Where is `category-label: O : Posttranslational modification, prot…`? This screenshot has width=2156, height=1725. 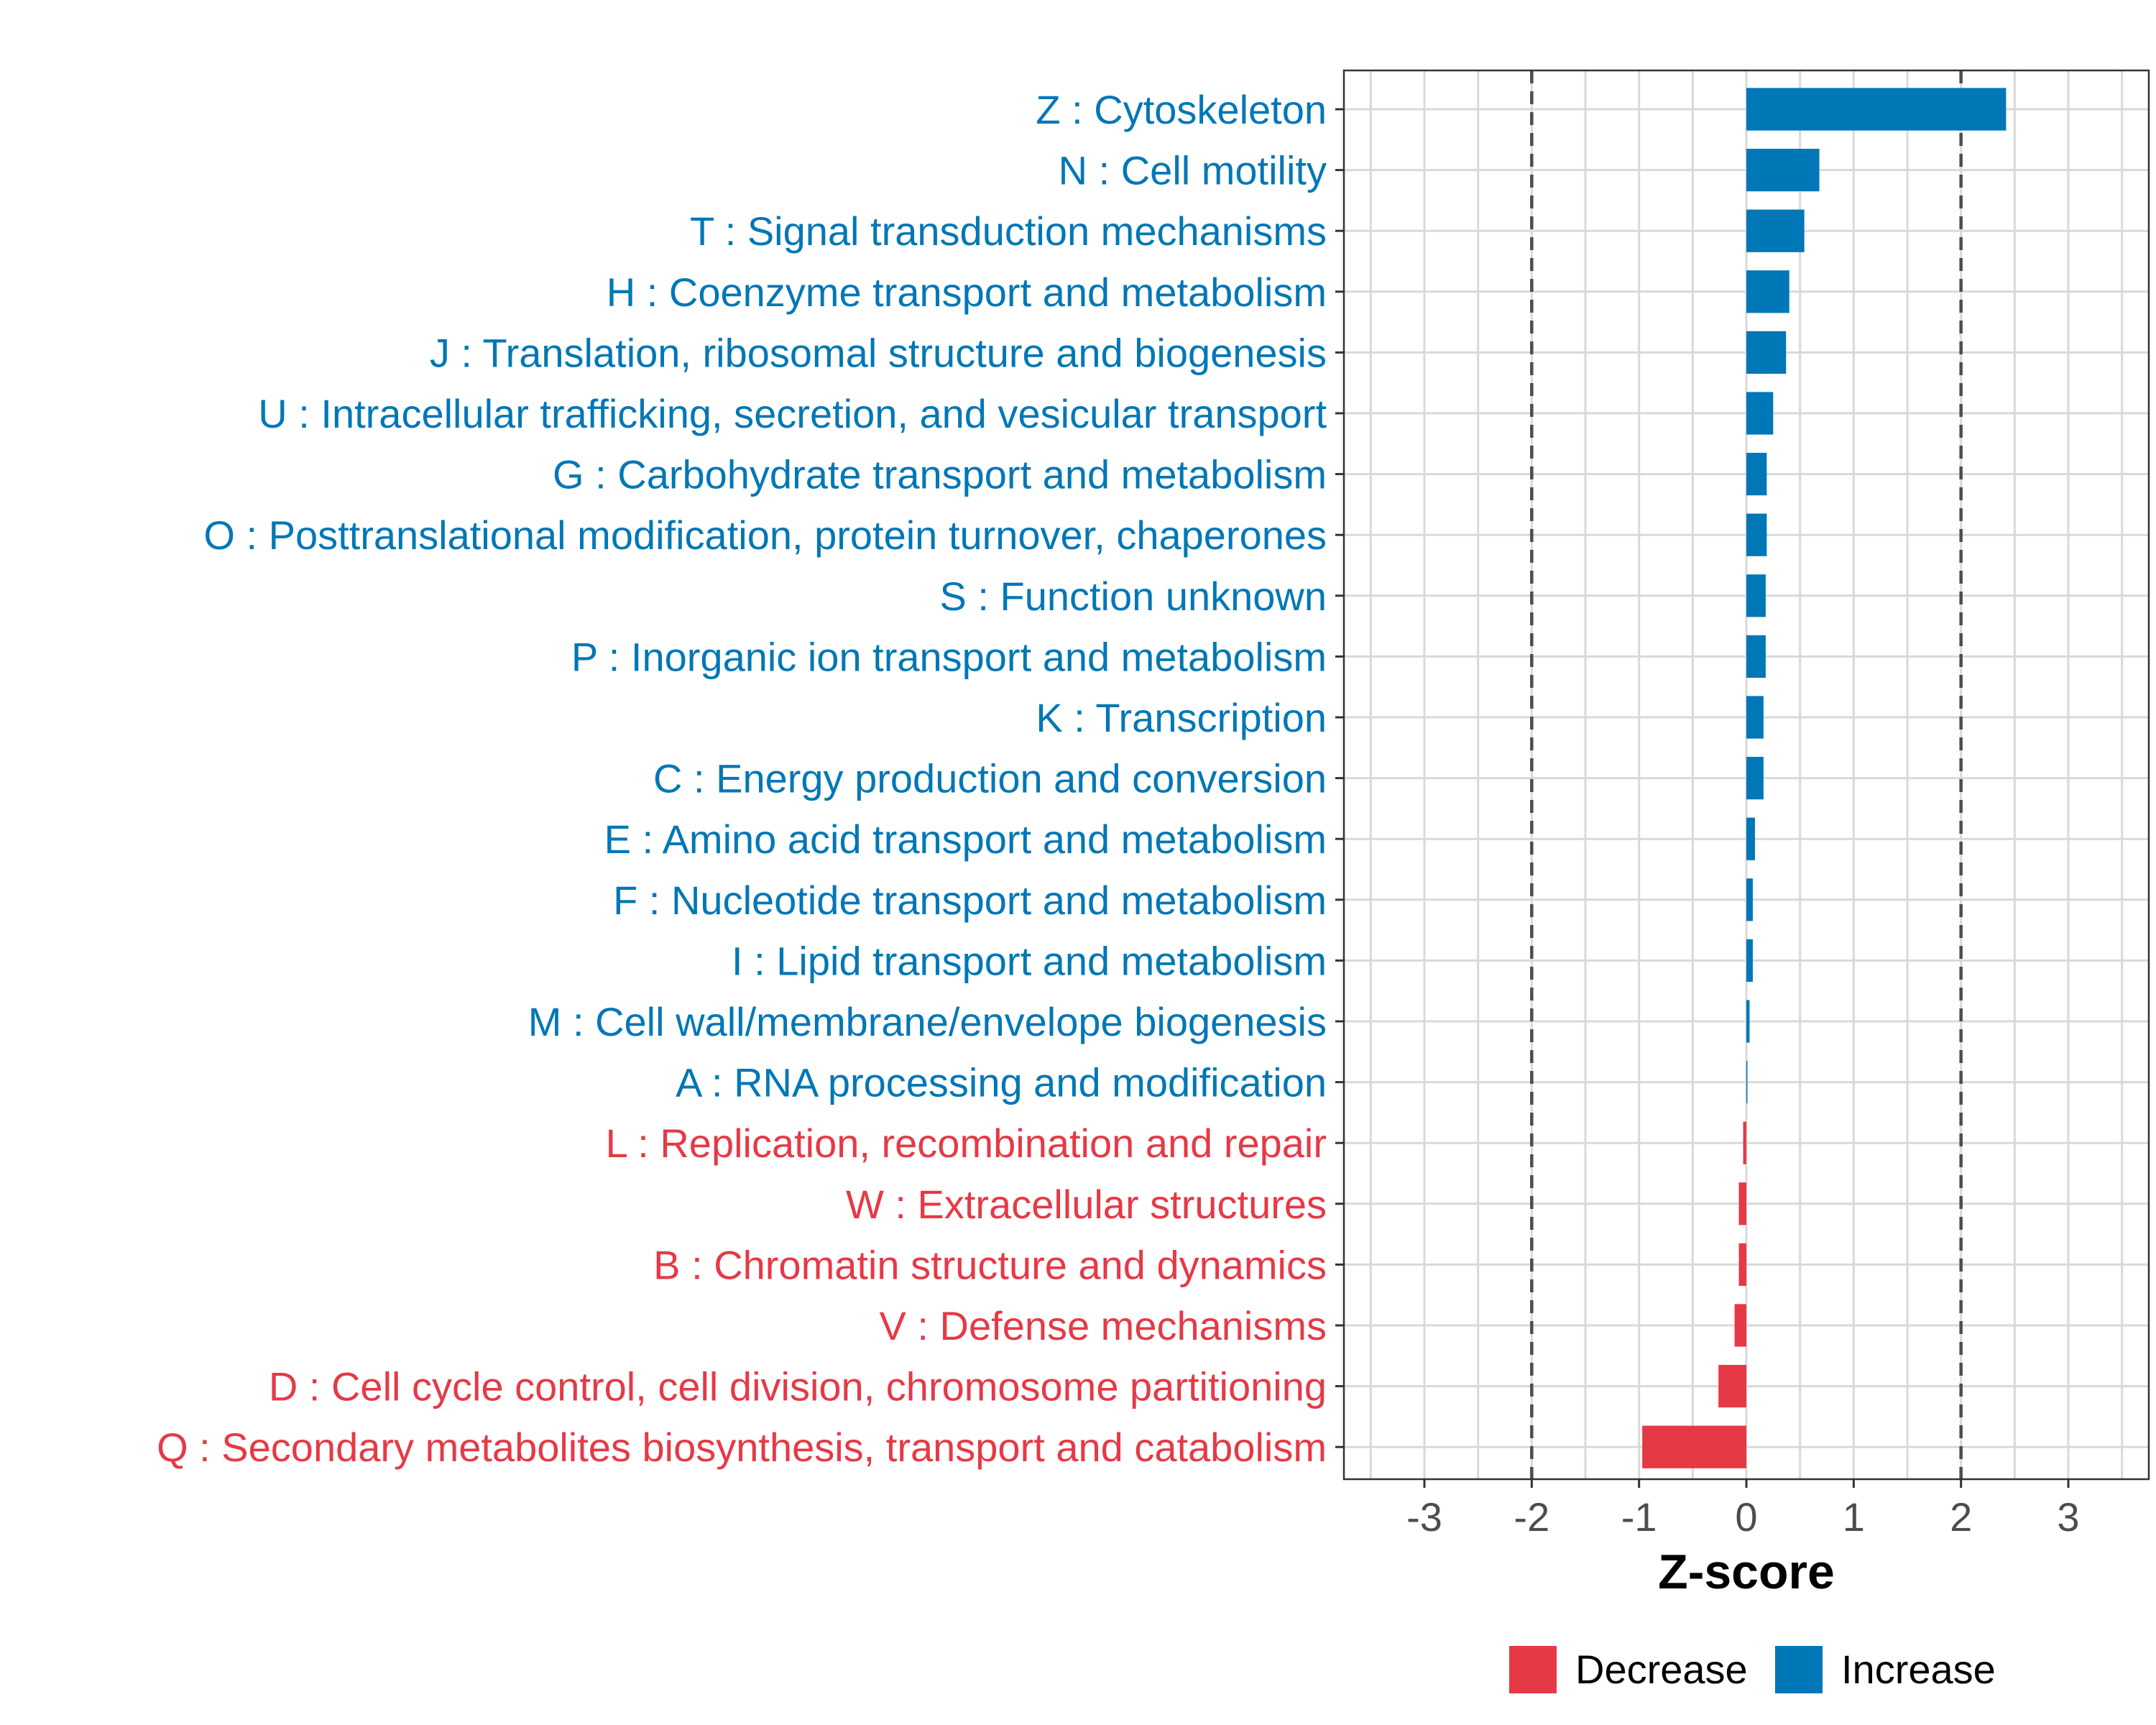 category-label: O : Posttranslational modification, prot… is located at coordinates (765, 535).